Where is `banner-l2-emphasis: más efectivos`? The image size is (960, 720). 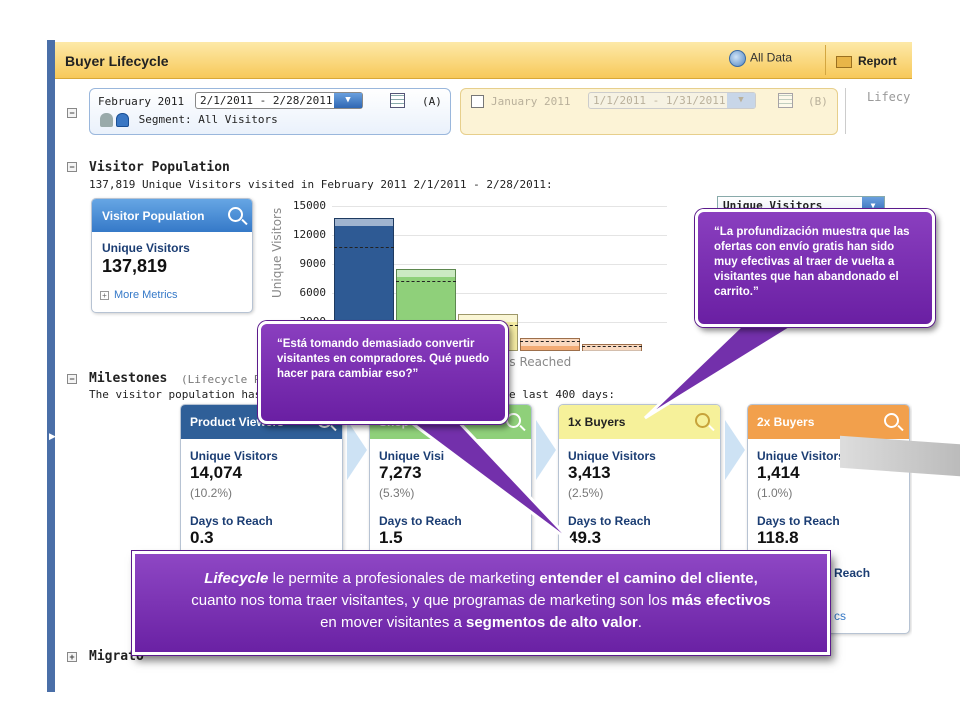
banner-l2-emphasis: más efectivos is located at coordinates (721, 600).